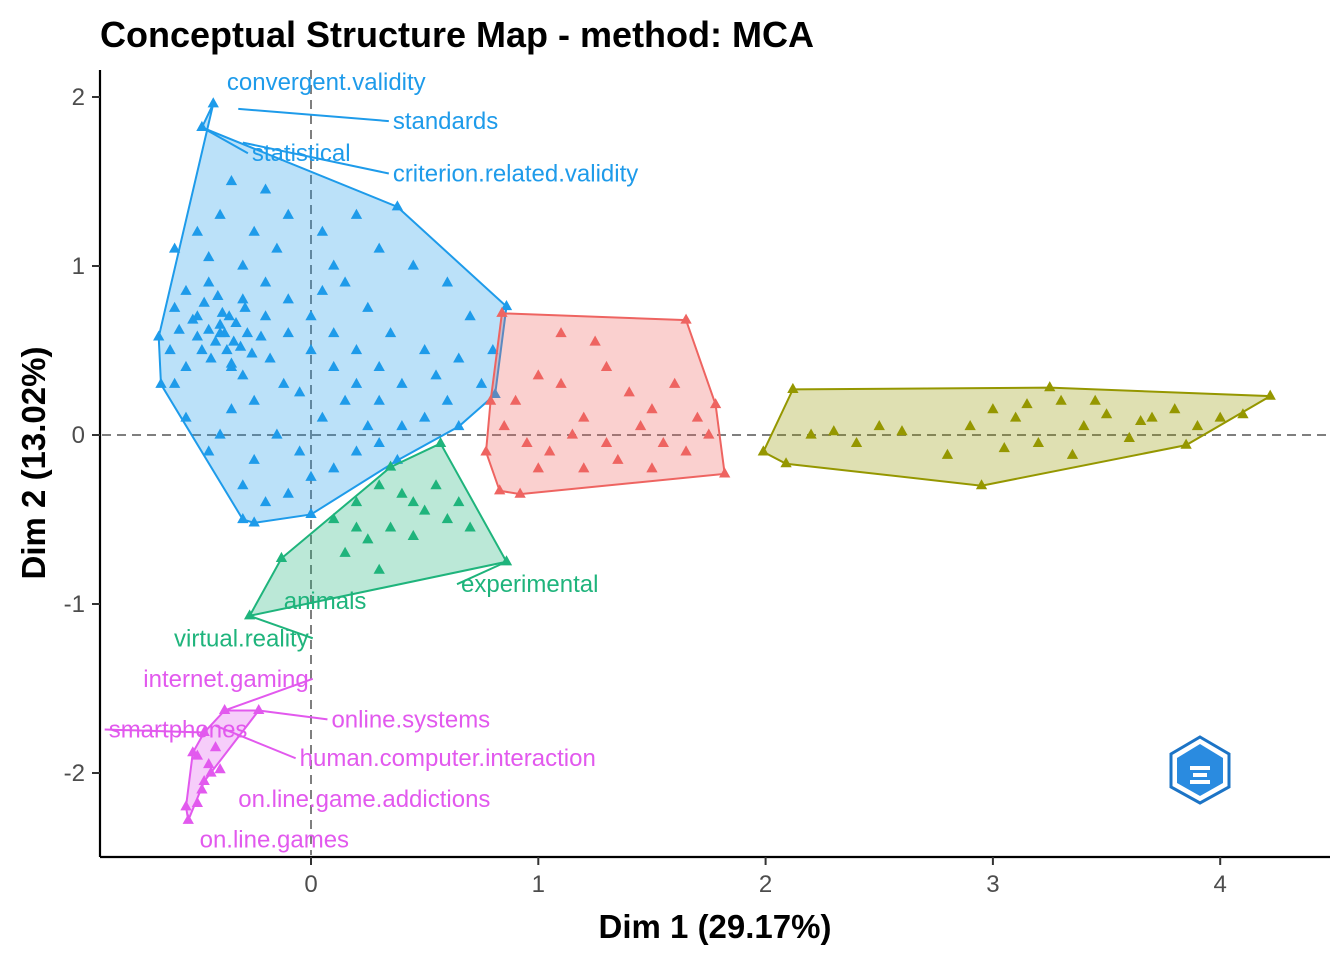 The width and height of the screenshot is (1344, 960). I want to click on x-tick-label: 4, so click(1220, 884).